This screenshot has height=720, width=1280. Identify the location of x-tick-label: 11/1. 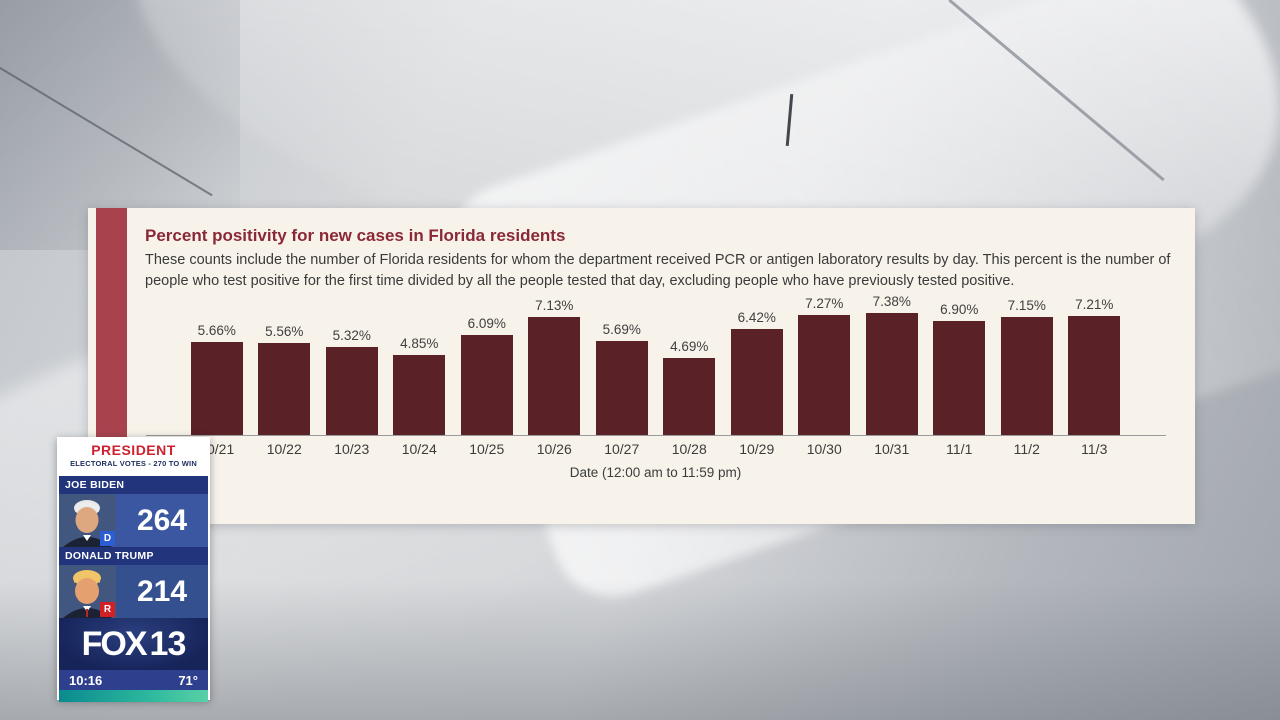
(959, 449).